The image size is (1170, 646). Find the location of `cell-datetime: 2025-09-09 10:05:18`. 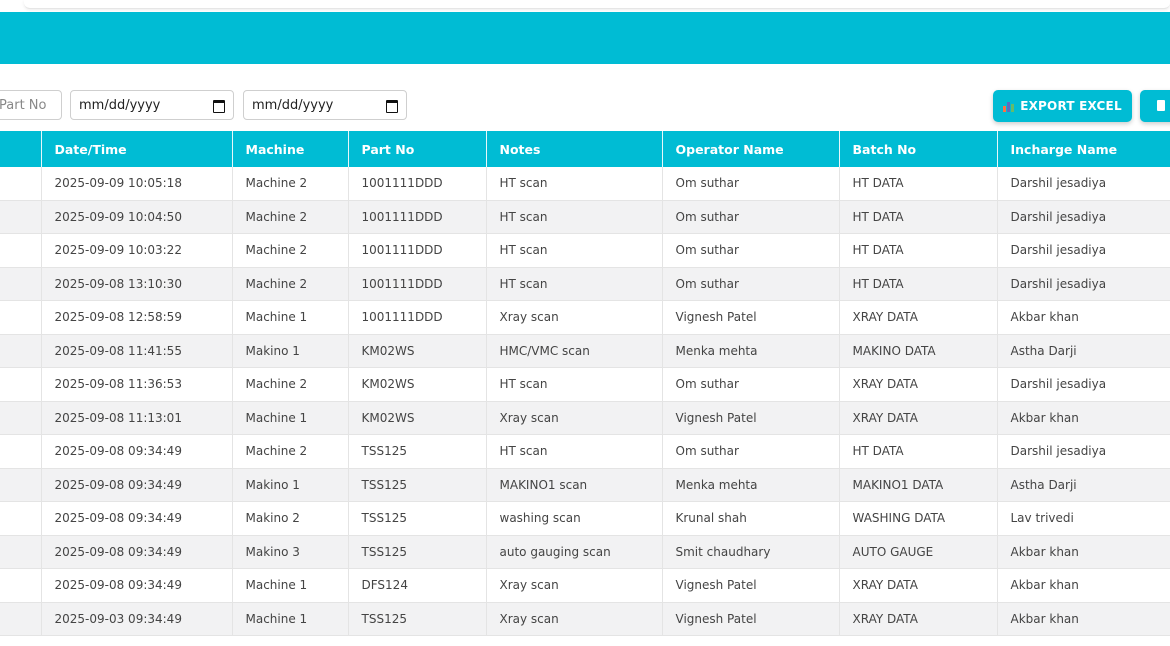

cell-datetime: 2025-09-09 10:05:18 is located at coordinates (137, 184).